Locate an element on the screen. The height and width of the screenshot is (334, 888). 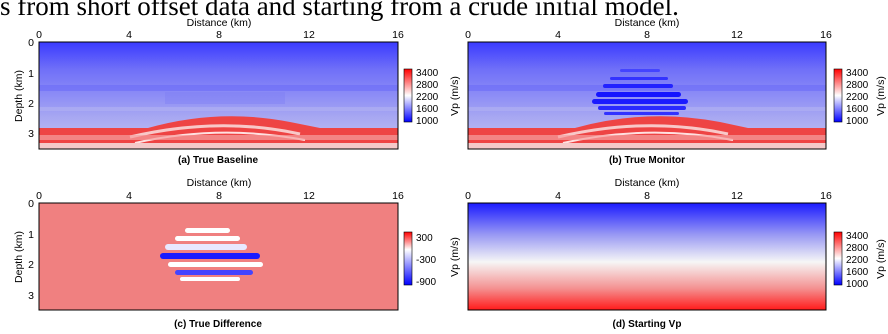
panel-caption: (b) True Monitor is located at coordinates (647, 160).